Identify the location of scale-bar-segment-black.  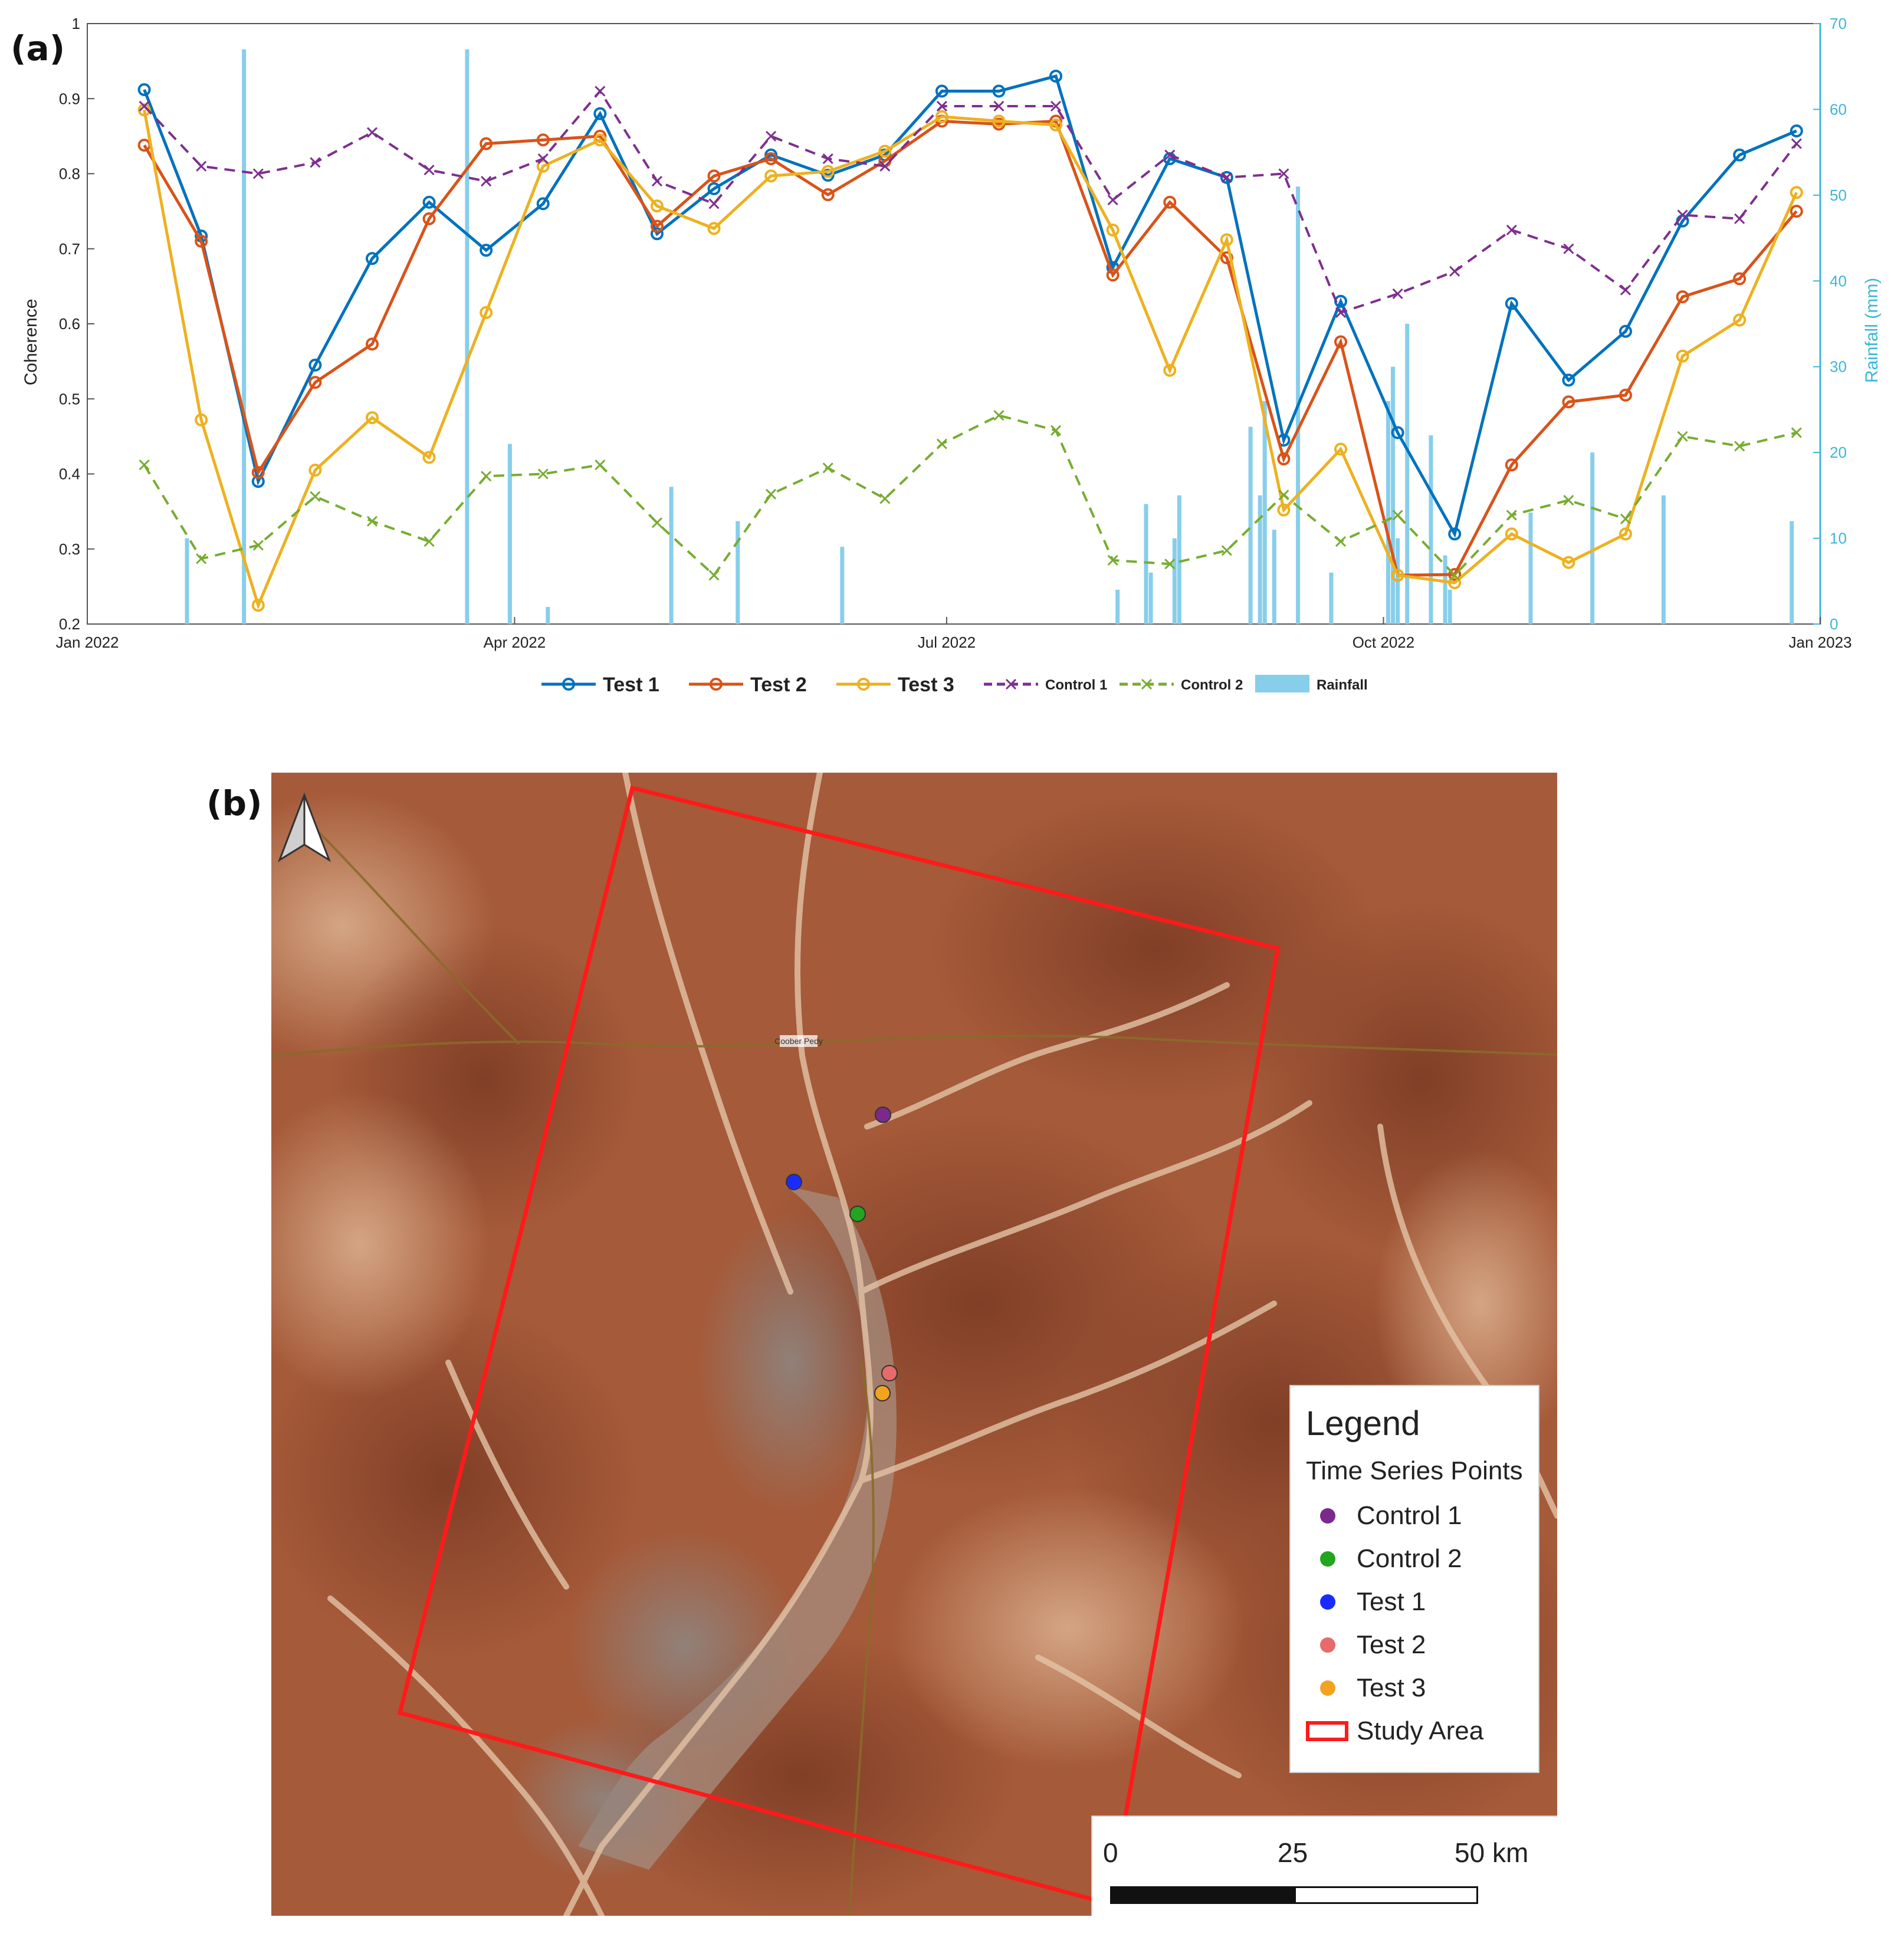
(1202, 1895).